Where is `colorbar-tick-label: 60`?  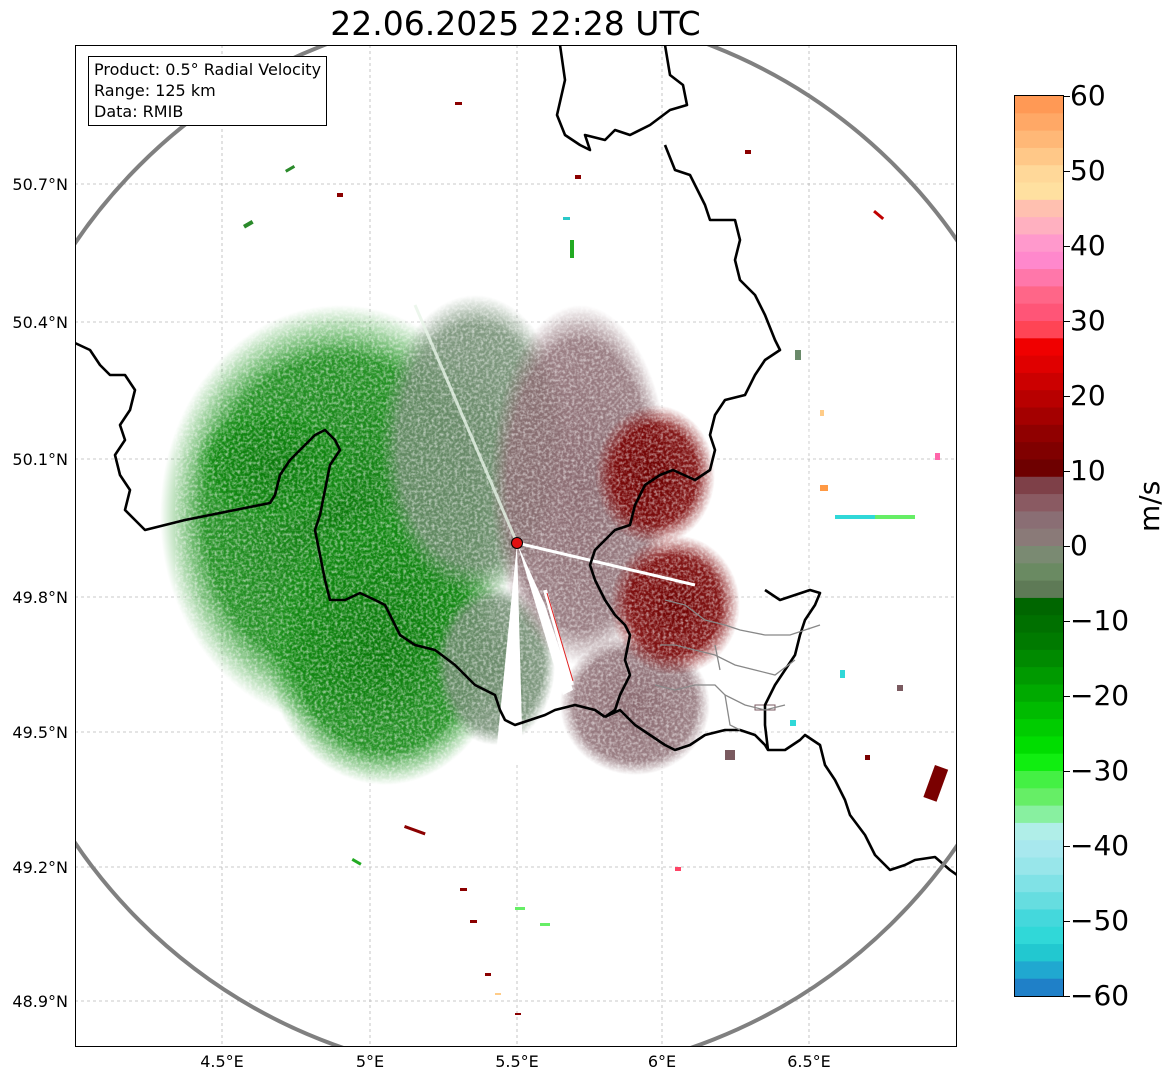
colorbar-tick-label: 60 is located at coordinates (1088, 95).